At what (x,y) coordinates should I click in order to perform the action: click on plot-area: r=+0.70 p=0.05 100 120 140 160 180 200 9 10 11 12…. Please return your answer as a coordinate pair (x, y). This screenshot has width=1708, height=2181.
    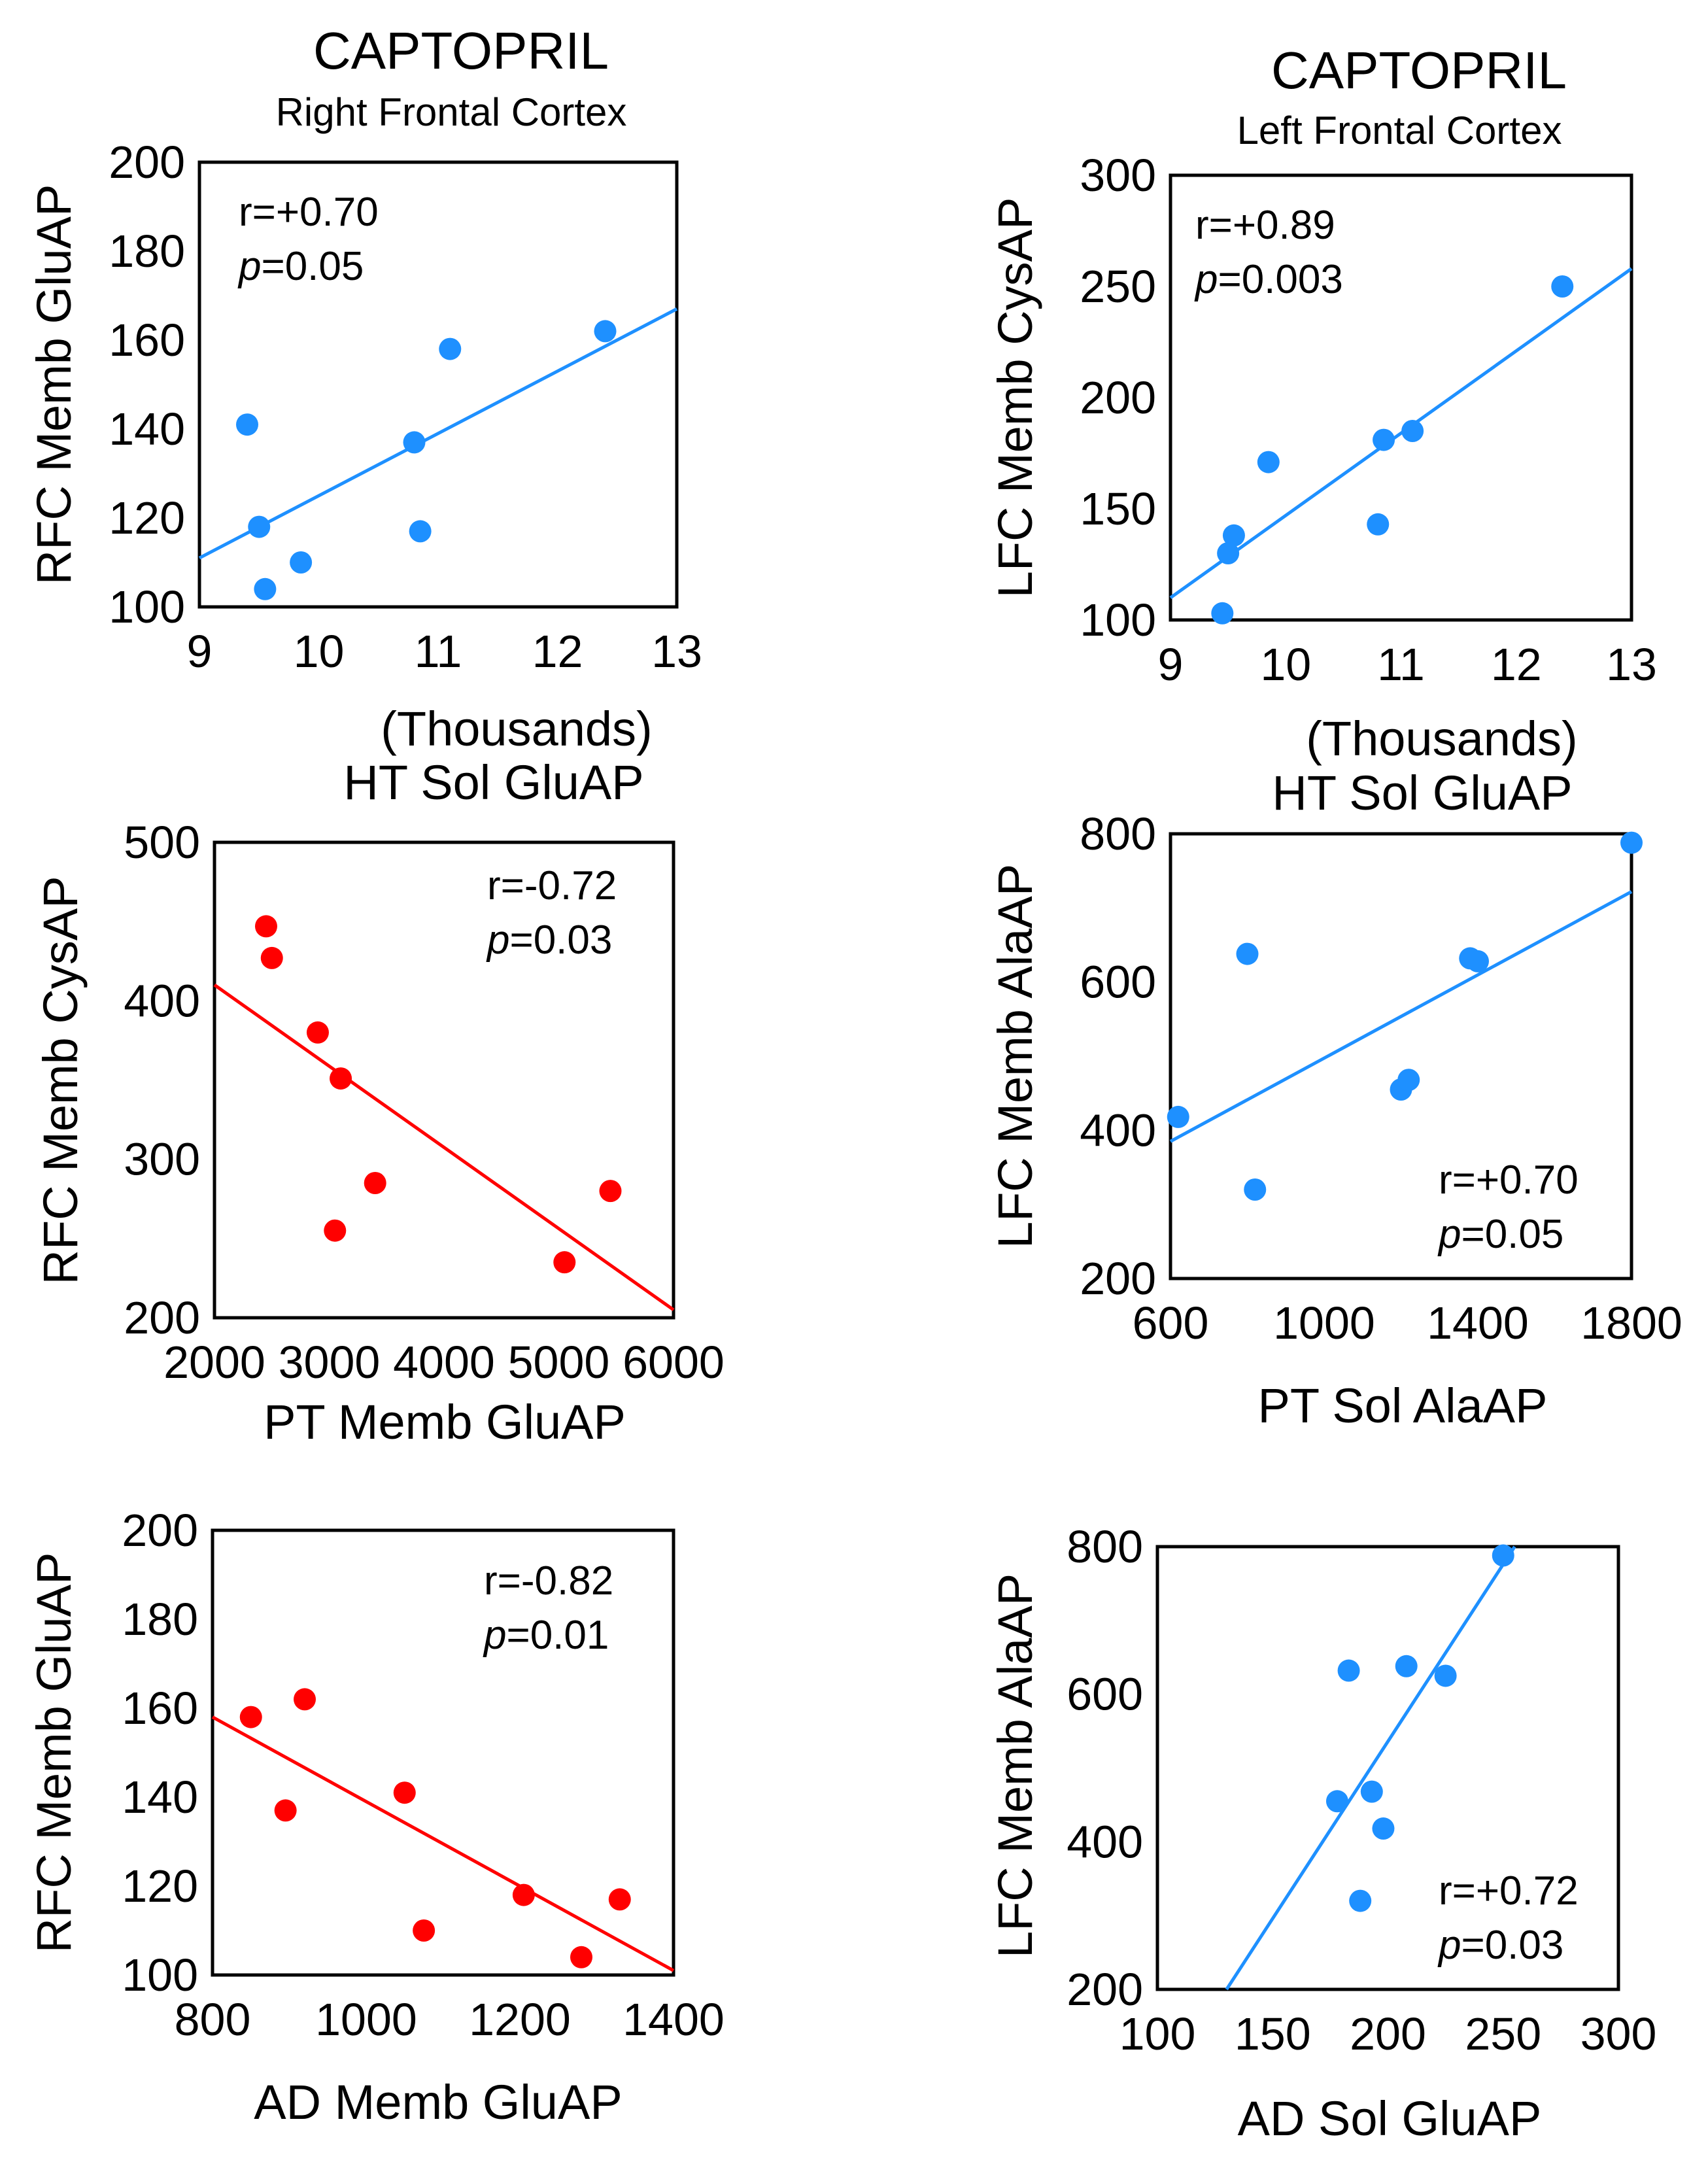
    Looking at the image, I should click on (405, 407).